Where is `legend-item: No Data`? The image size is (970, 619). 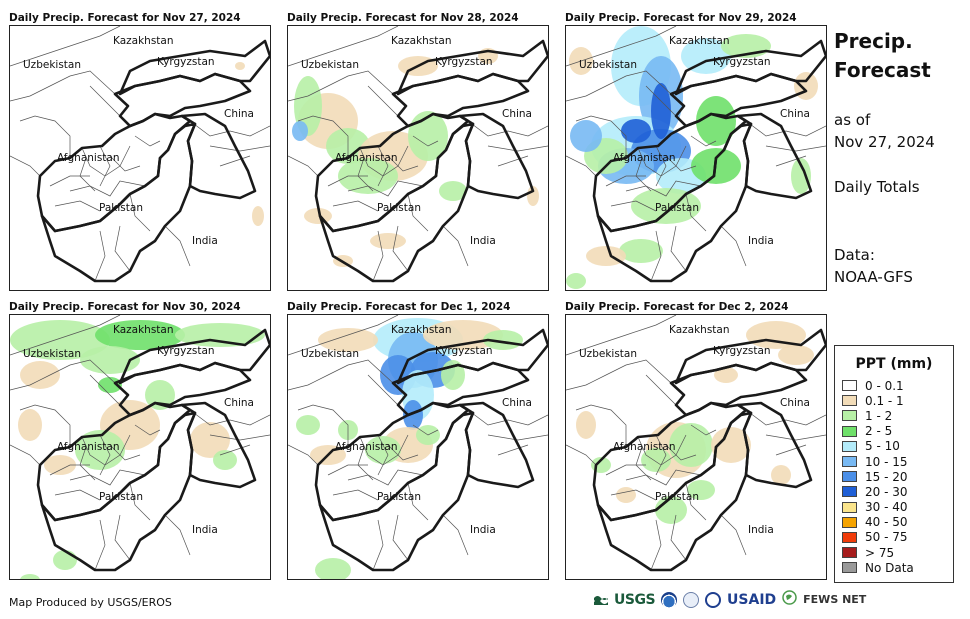 legend-item: No Data is located at coordinates (894, 567).